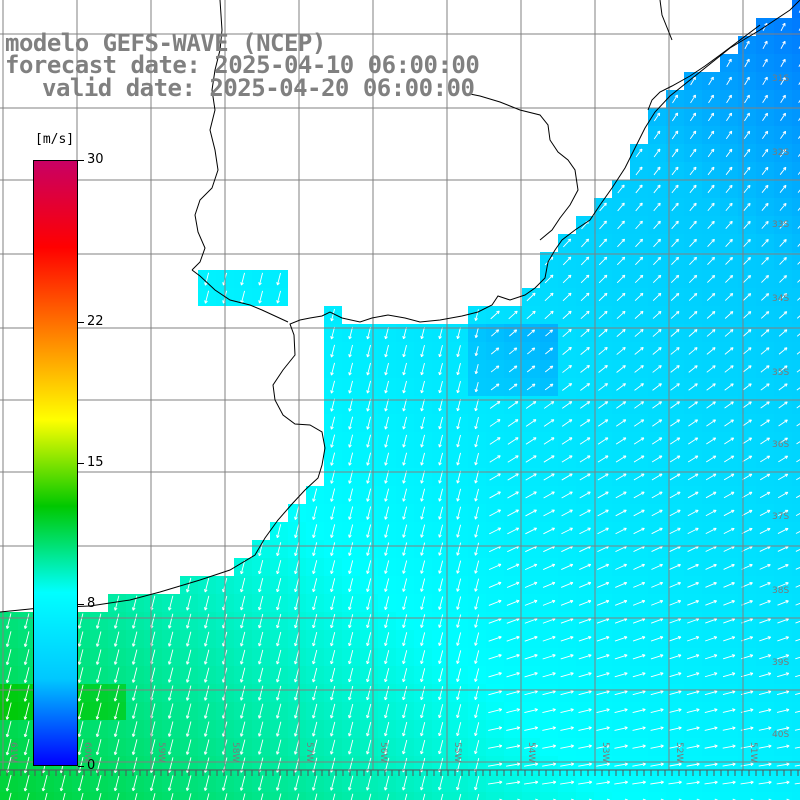 Image resolution: width=800 pixels, height=800 pixels. I want to click on model-title: modelo GEFS-WAVE (NCEP), so click(165, 43).